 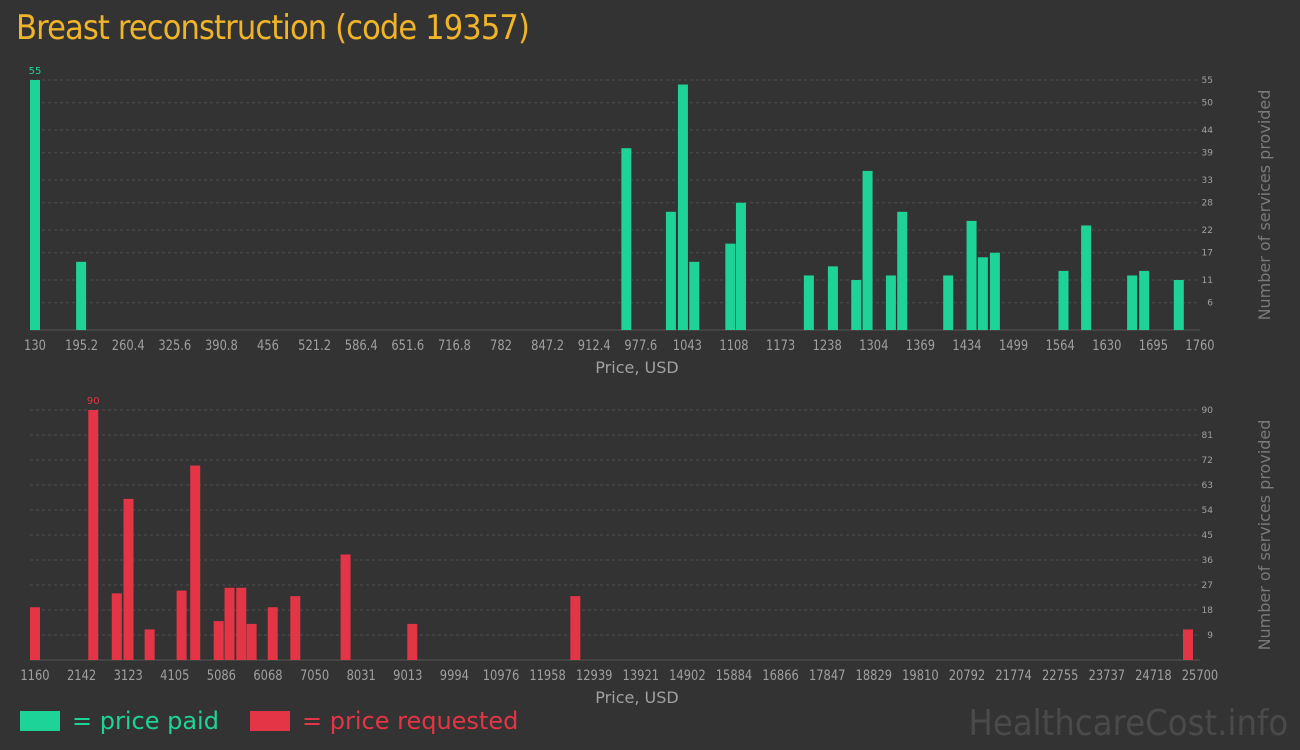 What do you see at coordinates (314, 676) in the screenshot?
I see `x-tick-label: 7050` at bounding box center [314, 676].